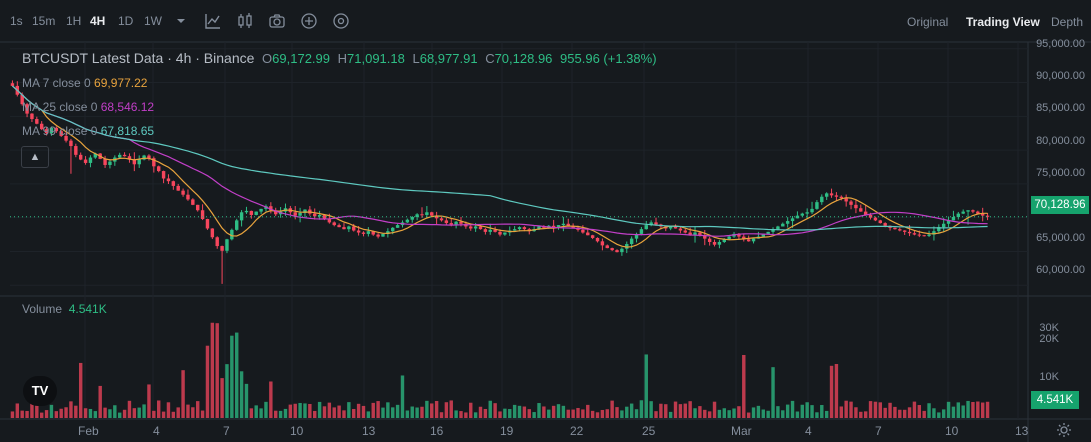 Image resolution: width=1091 pixels, height=442 pixels. I want to click on chart-type-icon, so click(245, 21).